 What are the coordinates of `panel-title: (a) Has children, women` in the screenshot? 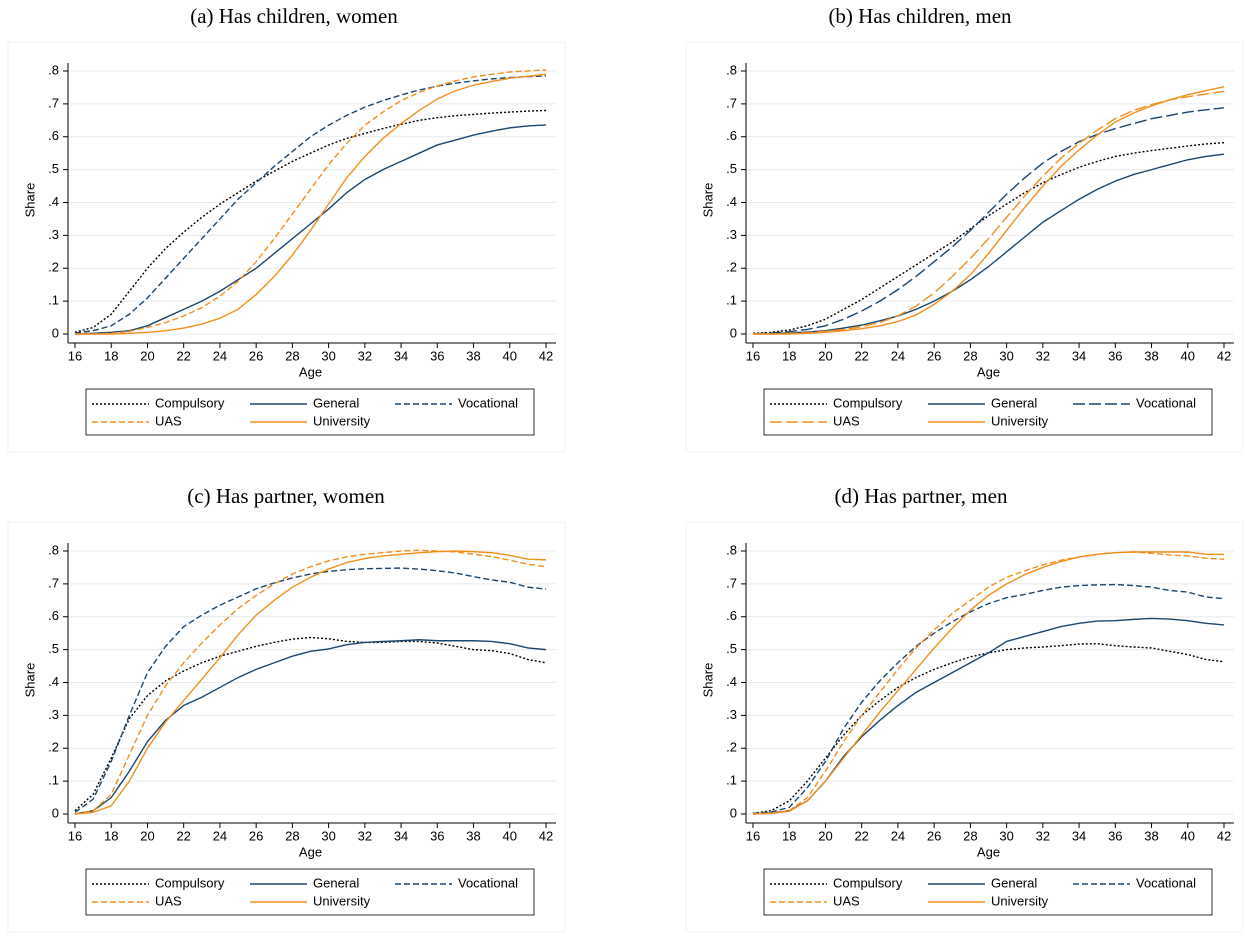 It's located at (294, 16).